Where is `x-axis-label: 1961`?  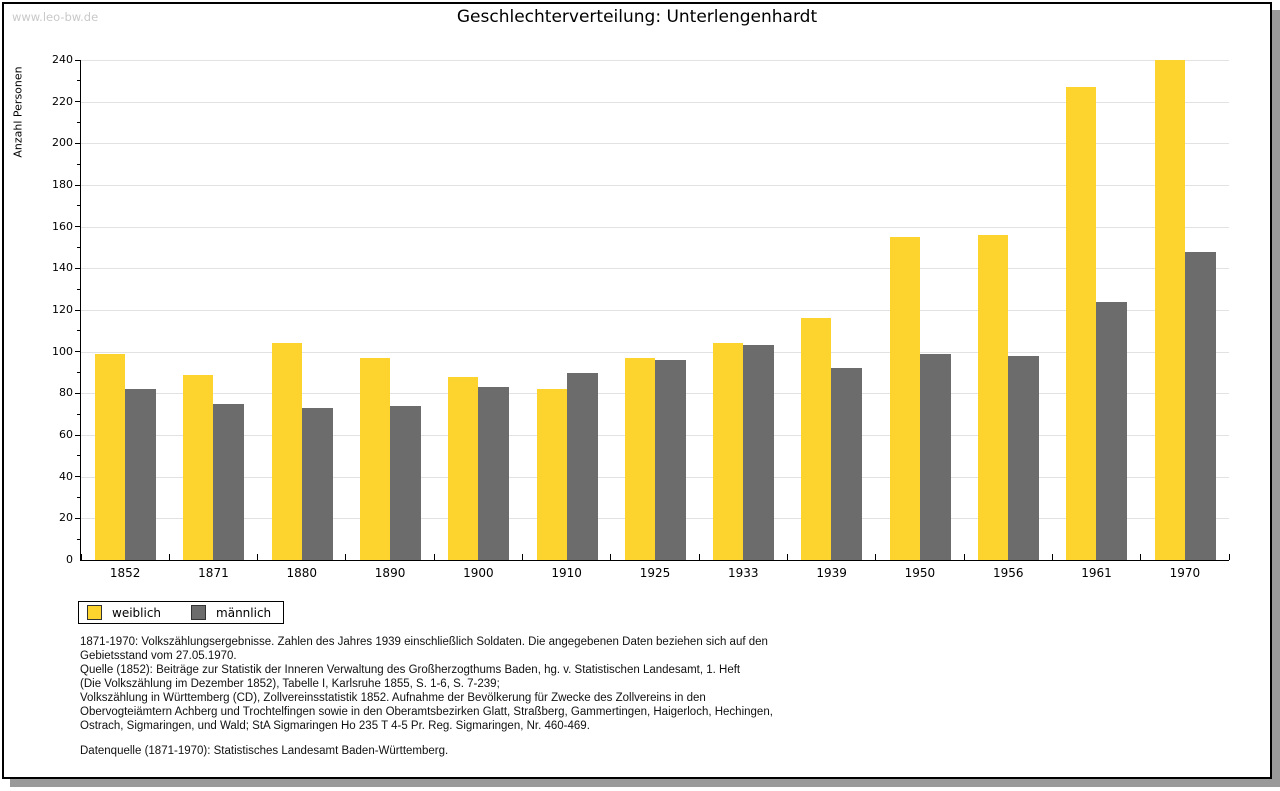 x-axis-label: 1961 is located at coordinates (1096, 573).